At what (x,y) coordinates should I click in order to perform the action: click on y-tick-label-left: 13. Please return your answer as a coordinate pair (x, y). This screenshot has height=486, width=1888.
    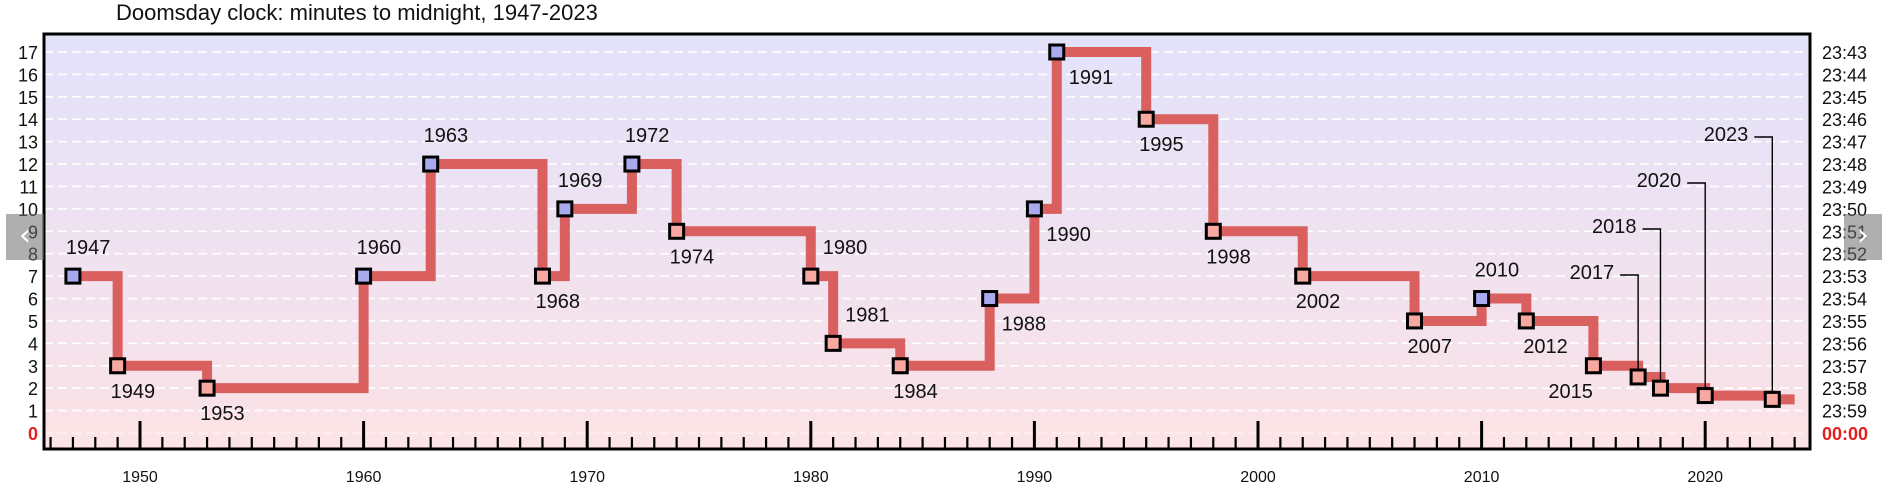
    Looking at the image, I should click on (28, 143).